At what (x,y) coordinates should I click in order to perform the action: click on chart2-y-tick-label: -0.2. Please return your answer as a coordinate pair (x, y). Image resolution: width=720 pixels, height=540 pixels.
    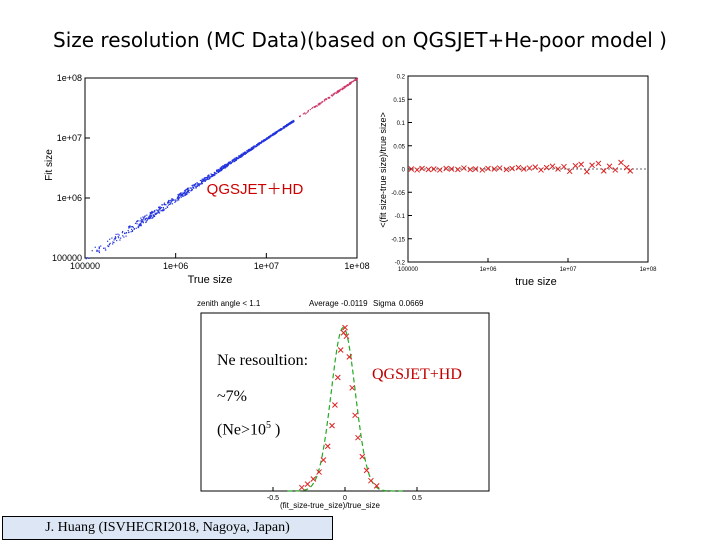
    Looking at the image, I should click on (400, 264).